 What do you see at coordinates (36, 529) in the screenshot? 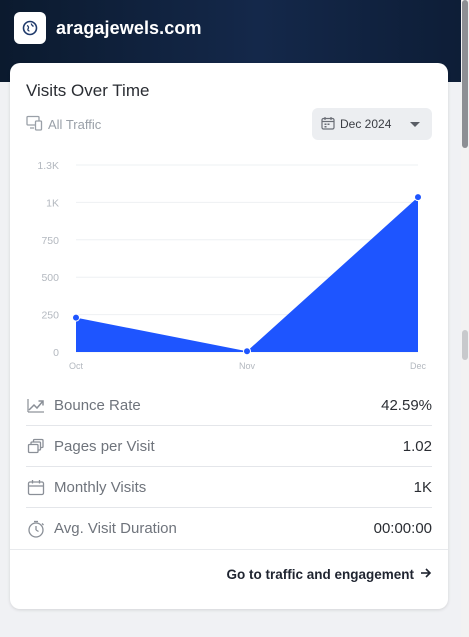
I see `timer-icon` at bounding box center [36, 529].